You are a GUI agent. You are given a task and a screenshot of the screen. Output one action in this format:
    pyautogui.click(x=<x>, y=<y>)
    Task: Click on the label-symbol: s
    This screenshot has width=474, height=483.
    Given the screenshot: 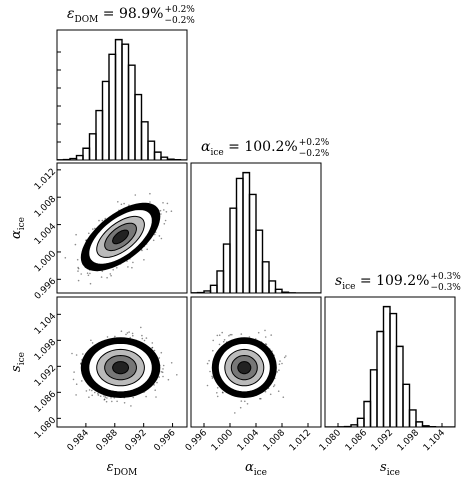 What is the action you would take?
    pyautogui.click(x=16, y=368)
    